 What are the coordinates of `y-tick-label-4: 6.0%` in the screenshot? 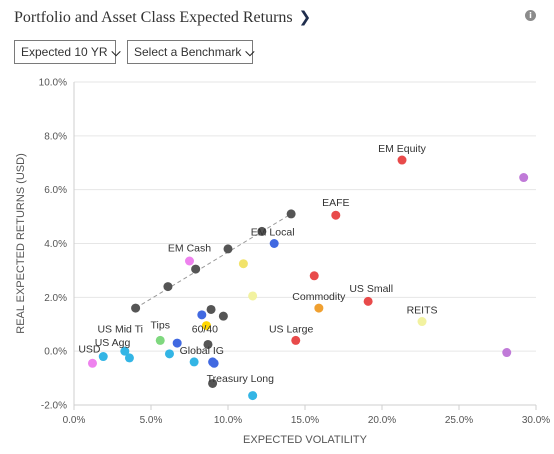 It's located at (55, 190).